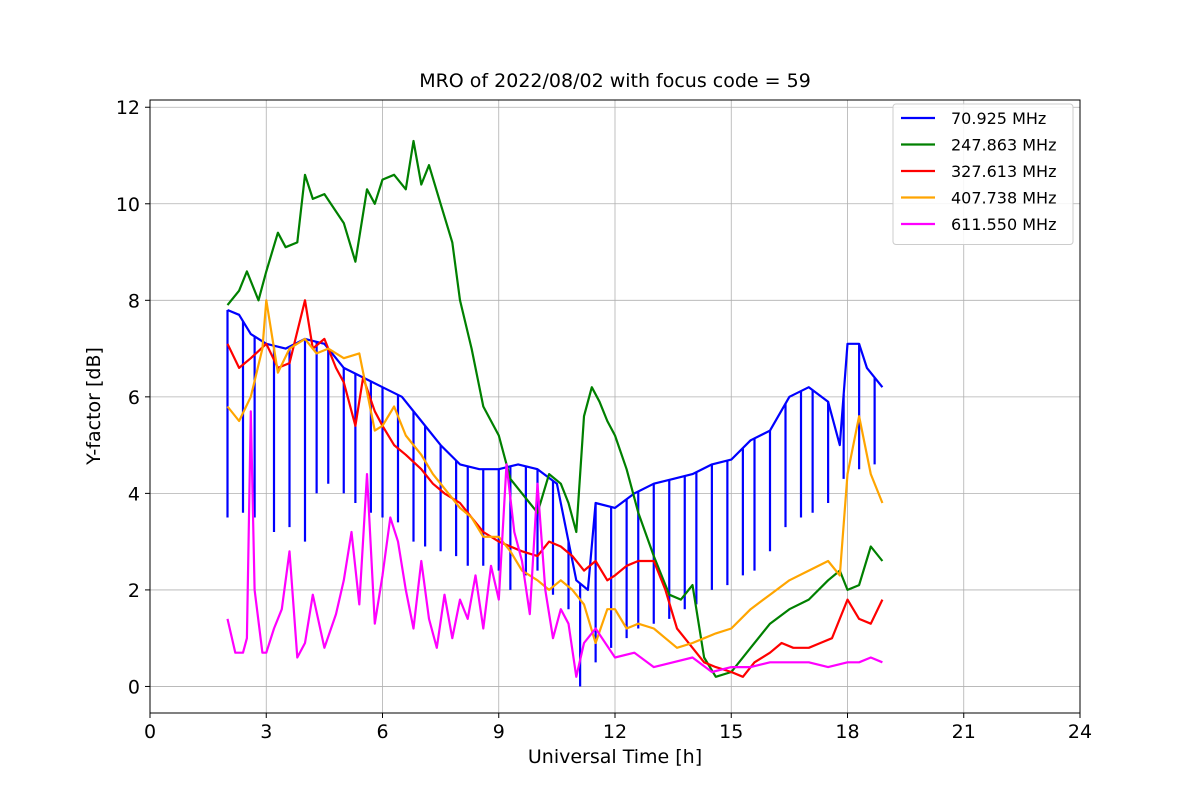 This screenshot has width=1200, height=800. I want to click on y-tick-label: 12, so click(128, 108).